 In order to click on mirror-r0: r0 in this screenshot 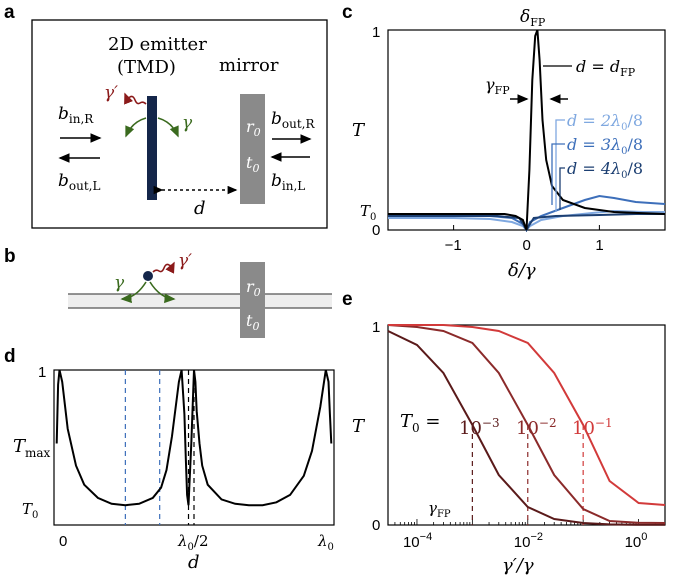, I will do `click(253, 128)`.